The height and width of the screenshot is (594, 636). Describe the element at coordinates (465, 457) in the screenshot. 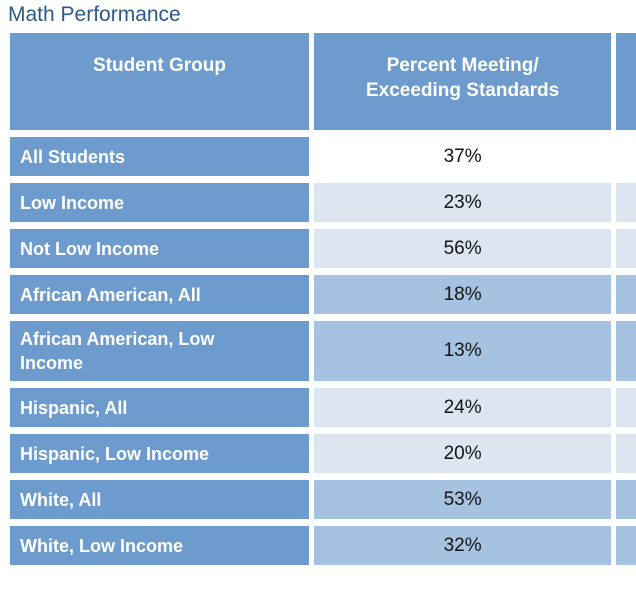

I see `value-cell: 20%` at that location.